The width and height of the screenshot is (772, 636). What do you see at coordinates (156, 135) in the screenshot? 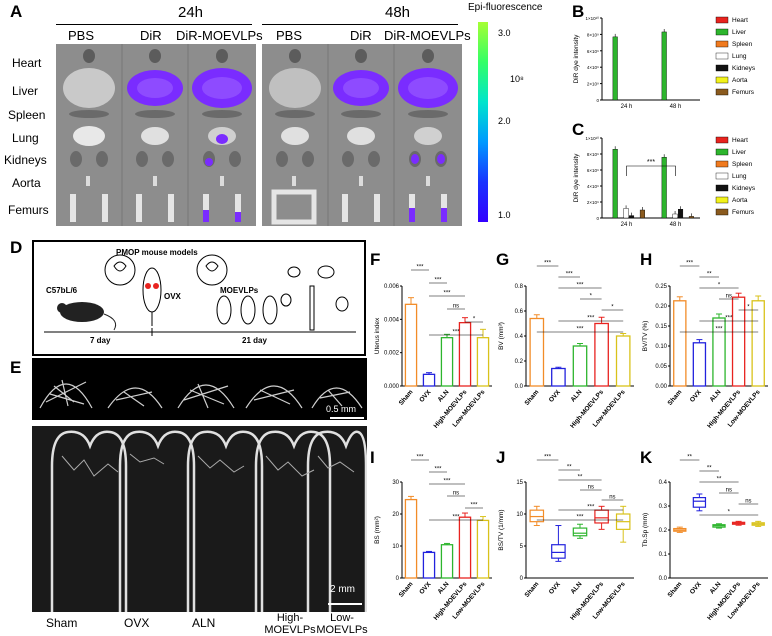
I see `organ-imaging-24h` at bounding box center [156, 135].